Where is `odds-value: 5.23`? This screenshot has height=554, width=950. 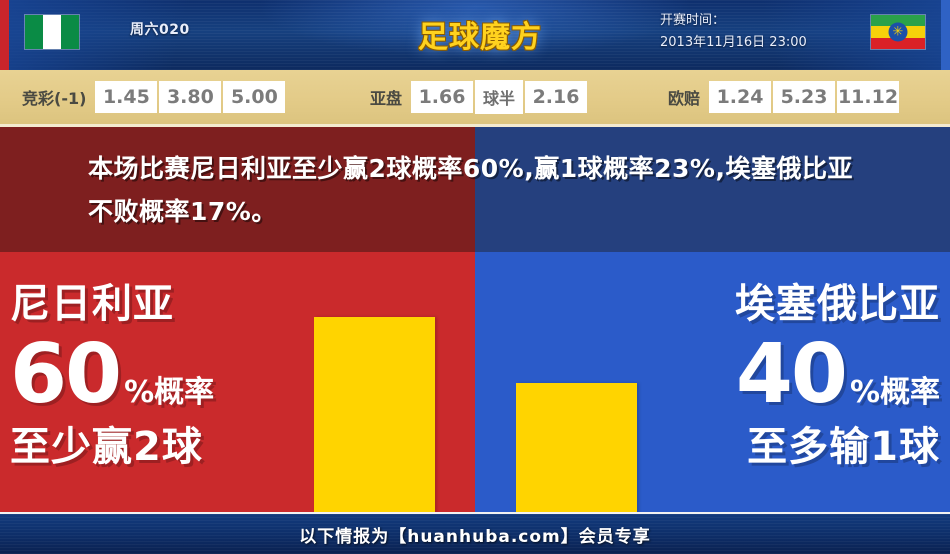 odds-value: 5.23 is located at coordinates (804, 97).